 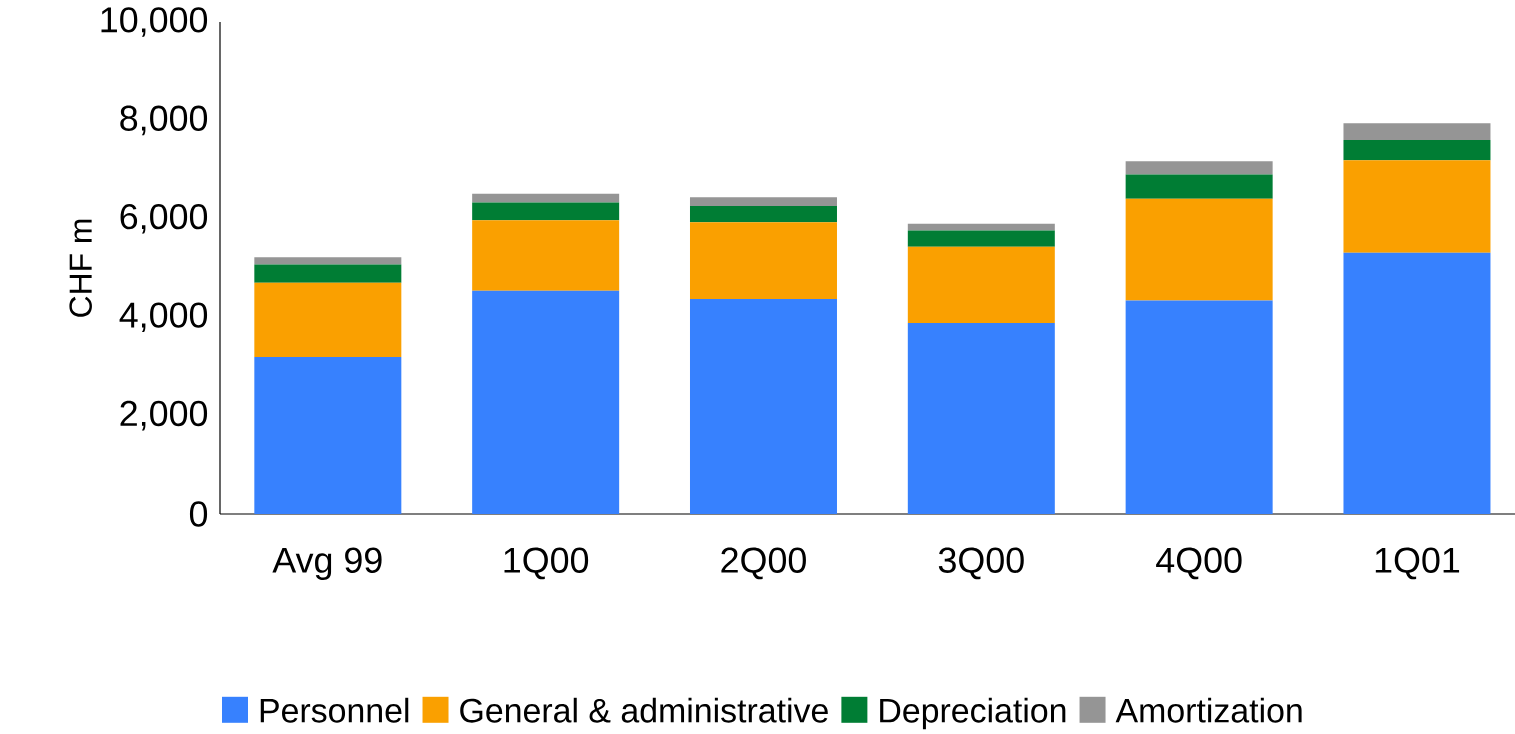 What do you see at coordinates (164, 415) in the screenshot?
I see `y-tick-label: 2,000` at bounding box center [164, 415].